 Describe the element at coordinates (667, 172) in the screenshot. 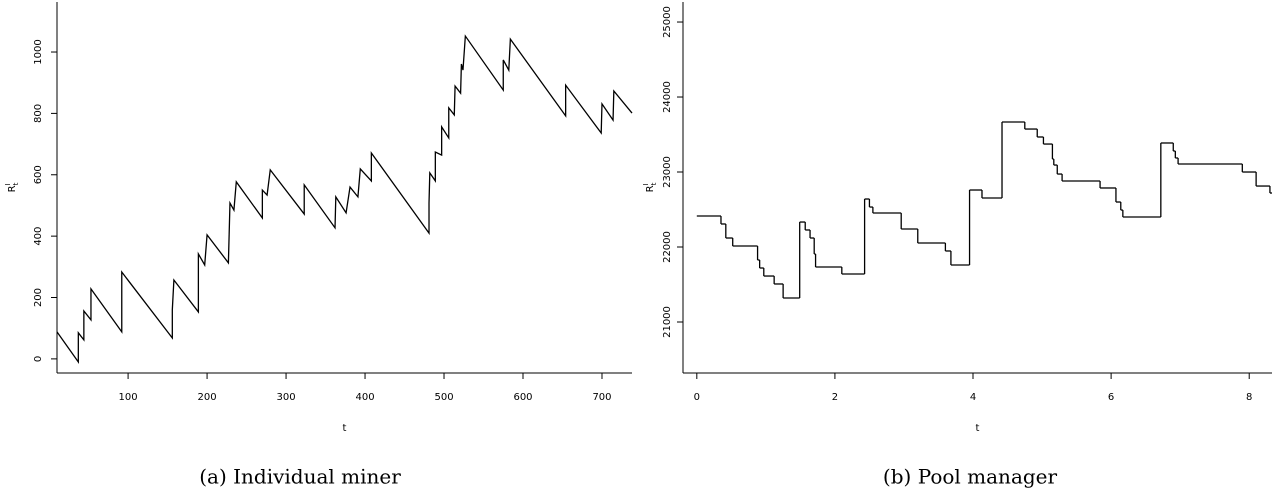

I see `y-tick-label: 23000` at that location.